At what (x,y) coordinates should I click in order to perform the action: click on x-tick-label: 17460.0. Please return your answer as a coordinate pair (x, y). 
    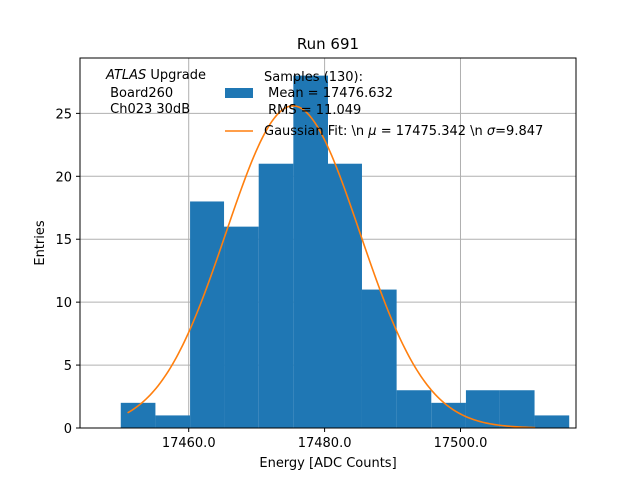
    Looking at the image, I should click on (189, 443).